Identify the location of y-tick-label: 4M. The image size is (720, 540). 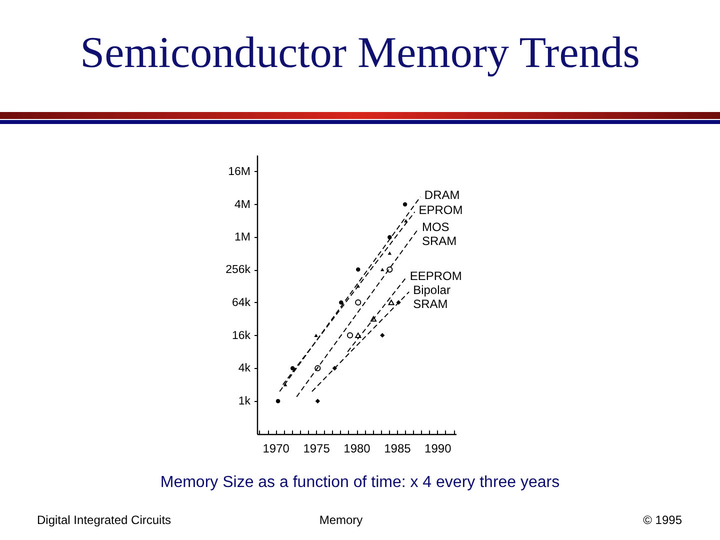
(242, 204).